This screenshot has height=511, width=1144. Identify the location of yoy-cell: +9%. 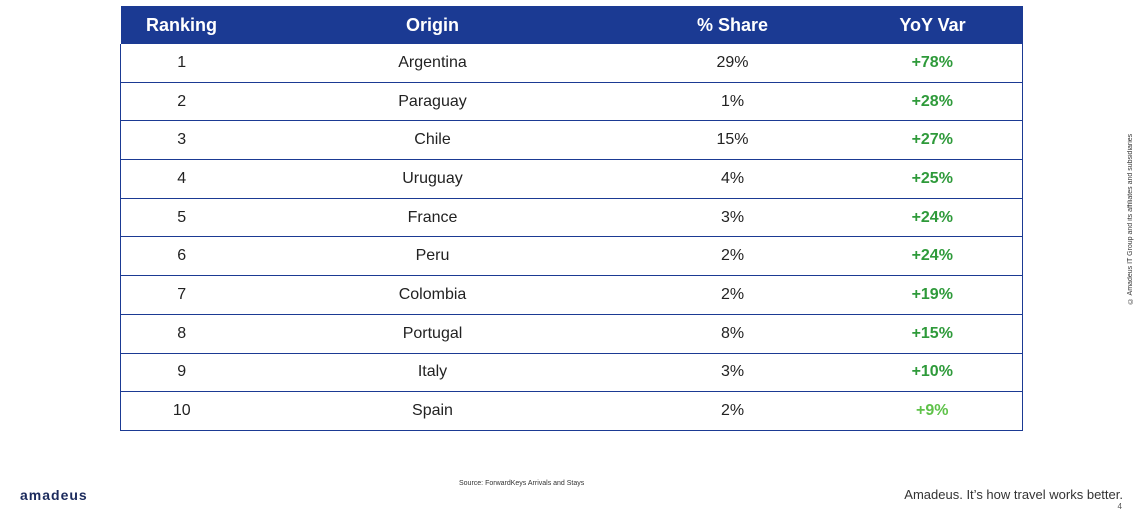
(932, 411).